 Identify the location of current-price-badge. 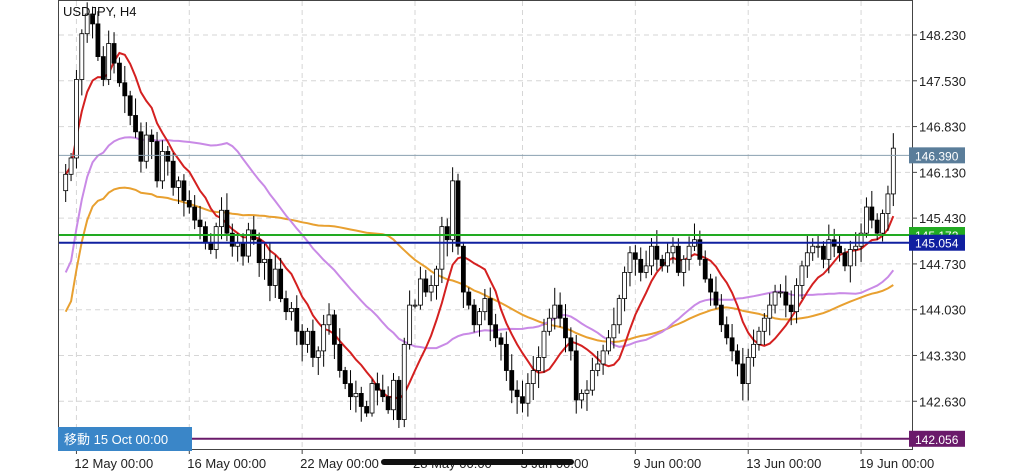
(937, 155).